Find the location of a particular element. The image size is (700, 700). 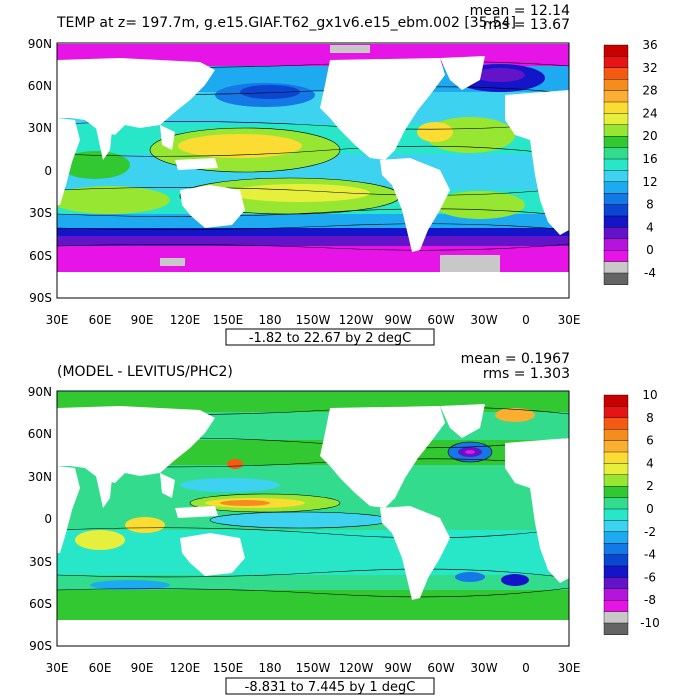

colorbar-label: 10 is located at coordinates (649, 395).